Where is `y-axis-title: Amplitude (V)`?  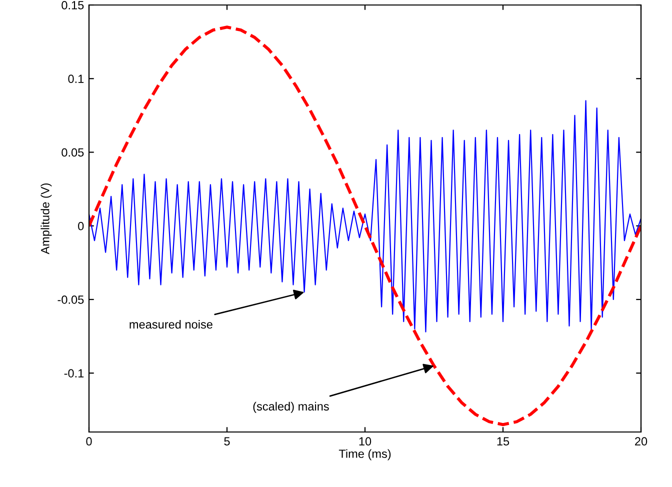
y-axis-title: Amplitude (V) is located at coordinates (46, 218).